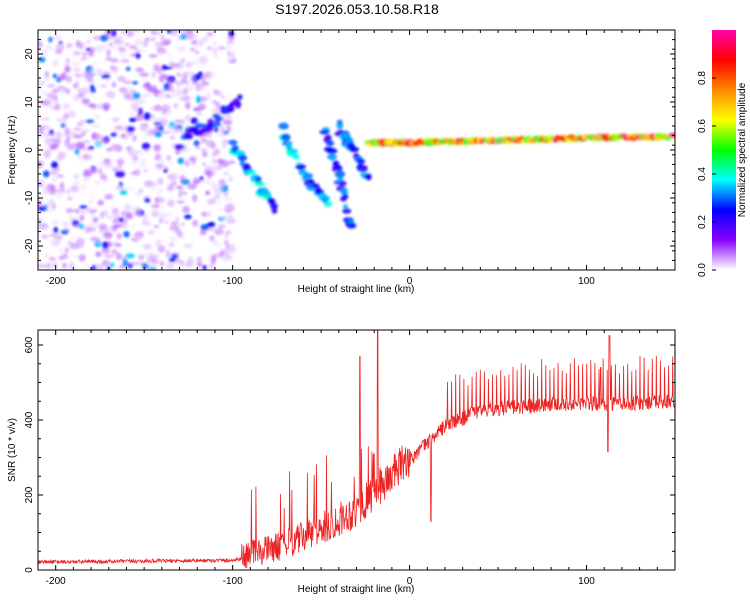 Image resolution: width=750 pixels, height=605 pixels. I want to click on colorbar-tick-label: 0.0, so click(702, 270).